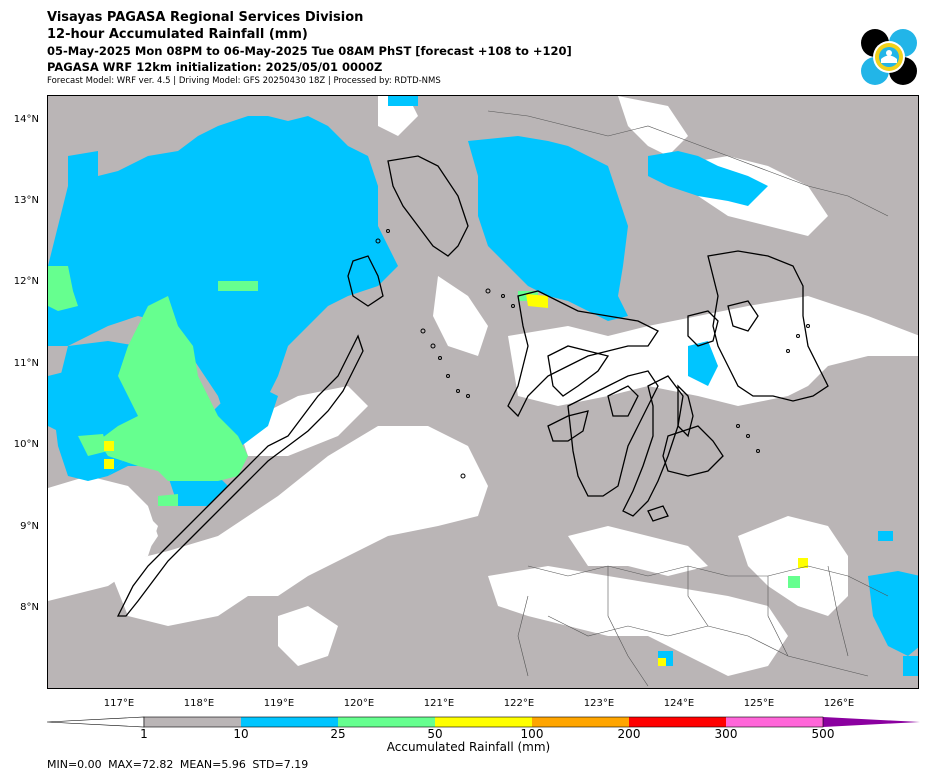 Image resolution: width=937 pixels, height=784 pixels. What do you see at coordinates (26, 119) in the screenshot?
I see `lat-label: 14°N` at bounding box center [26, 119].